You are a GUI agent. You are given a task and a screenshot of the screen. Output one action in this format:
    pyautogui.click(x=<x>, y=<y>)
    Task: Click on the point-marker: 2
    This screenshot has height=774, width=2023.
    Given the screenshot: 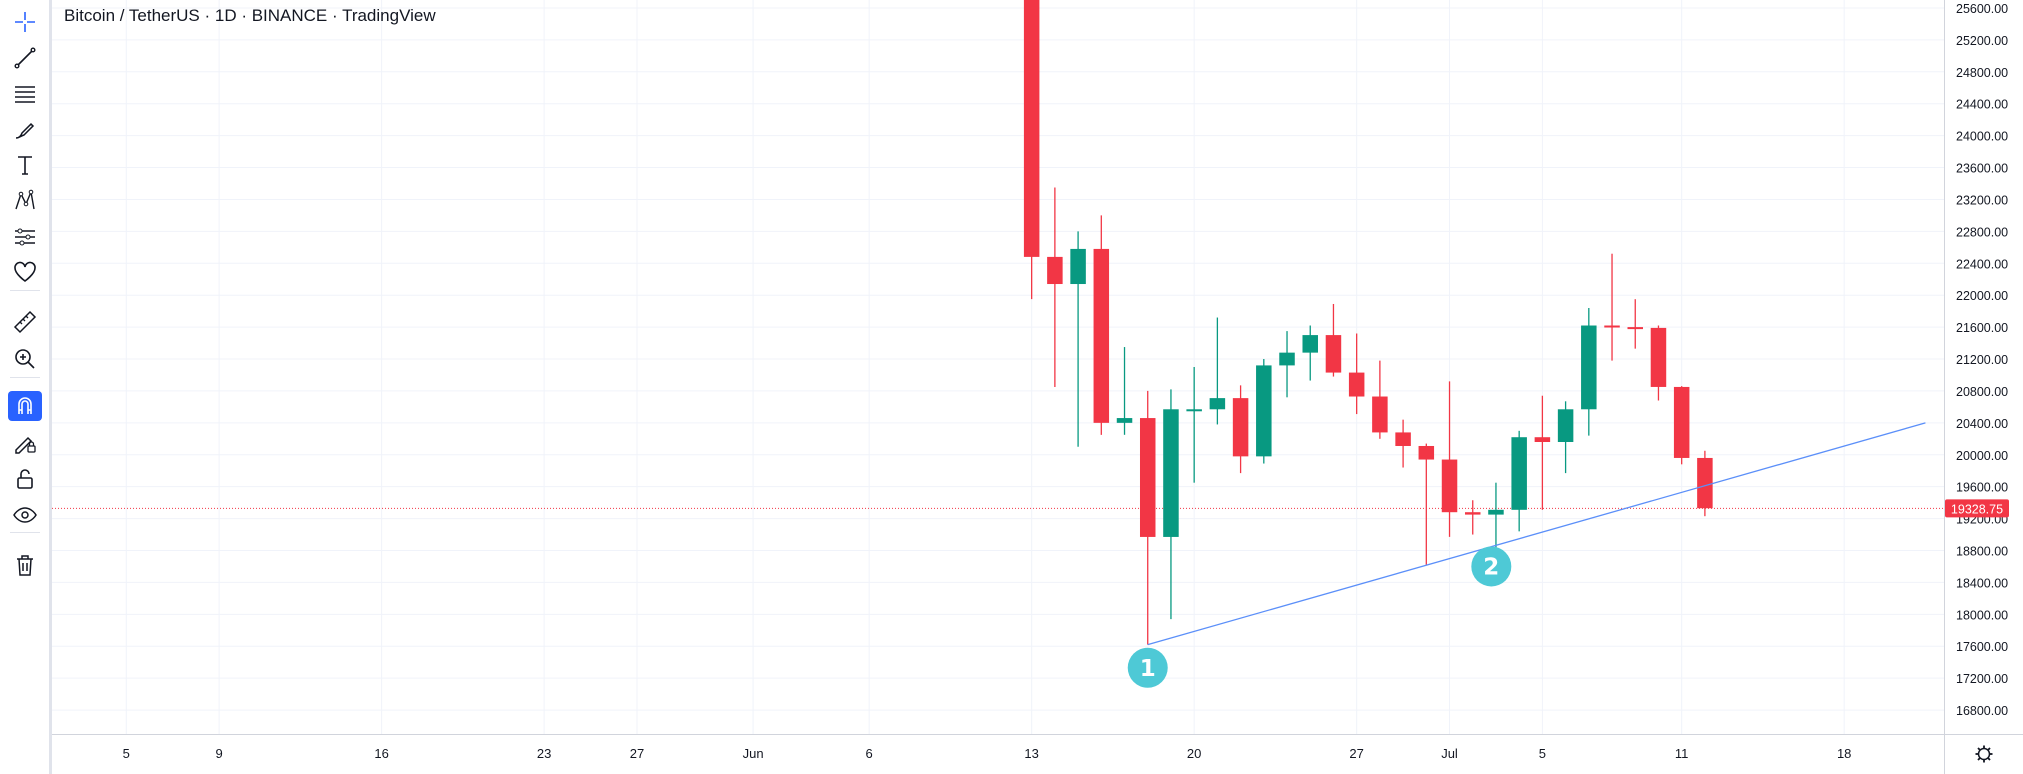 What is the action you would take?
    pyautogui.click(x=1491, y=566)
    